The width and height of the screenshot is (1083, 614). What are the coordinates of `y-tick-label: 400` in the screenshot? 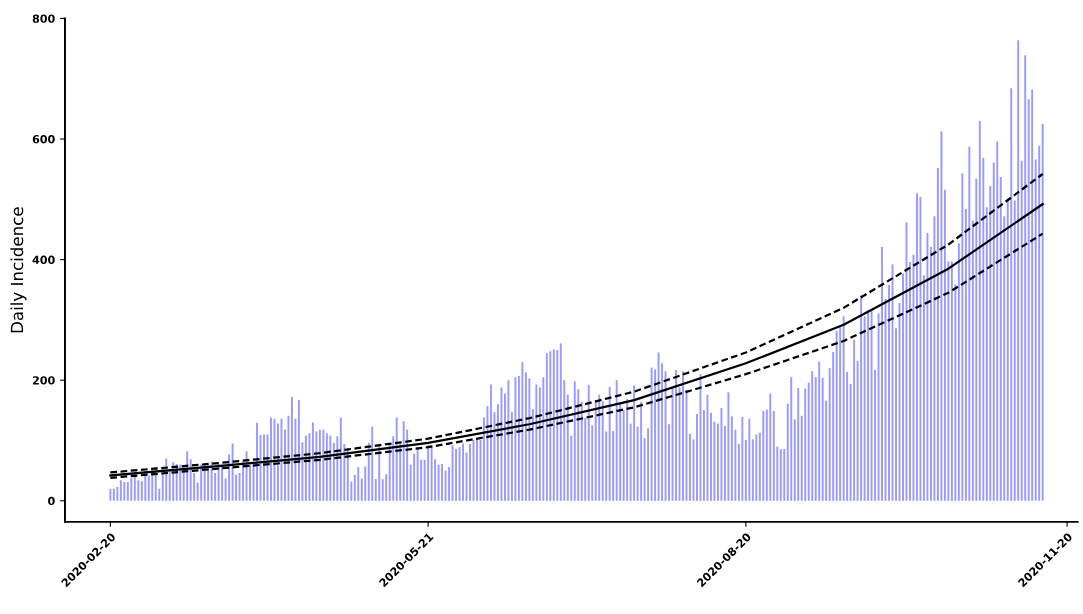 It's located at (43, 259).